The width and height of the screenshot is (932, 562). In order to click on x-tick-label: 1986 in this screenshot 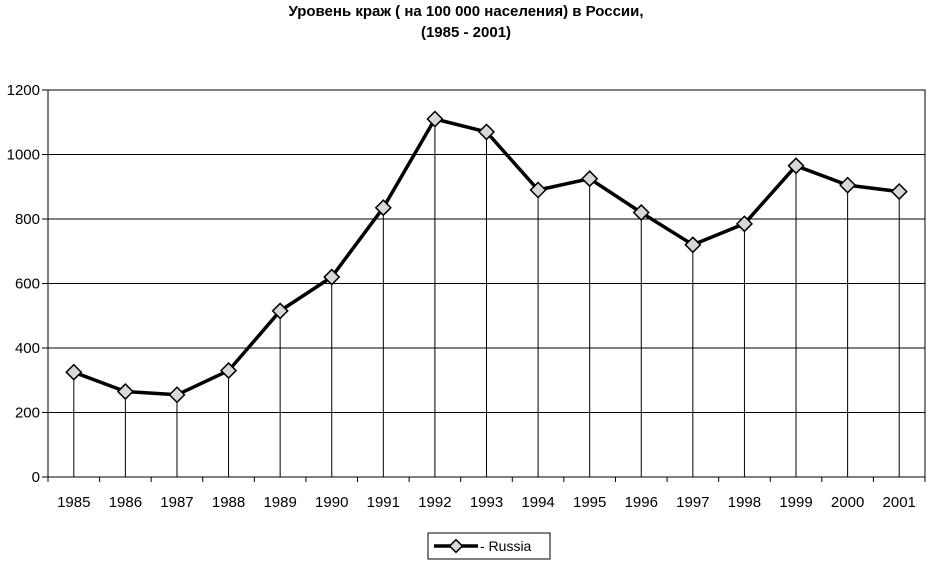, I will do `click(125, 502)`.